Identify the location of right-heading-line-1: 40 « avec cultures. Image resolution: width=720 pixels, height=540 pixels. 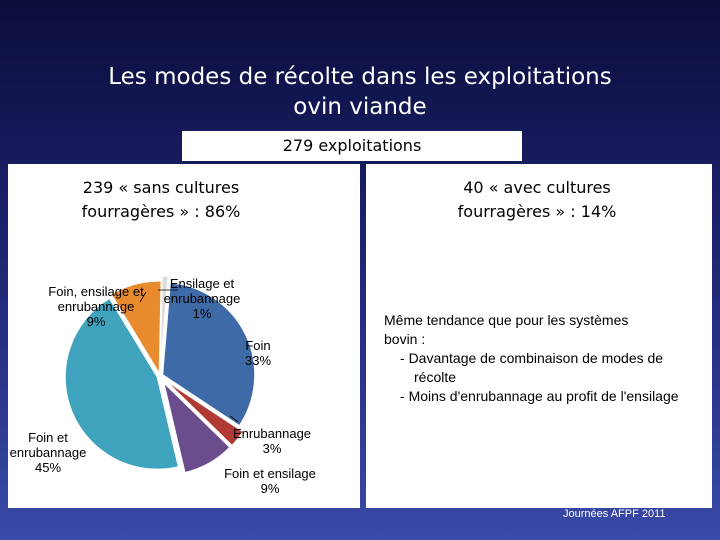
(537, 187).